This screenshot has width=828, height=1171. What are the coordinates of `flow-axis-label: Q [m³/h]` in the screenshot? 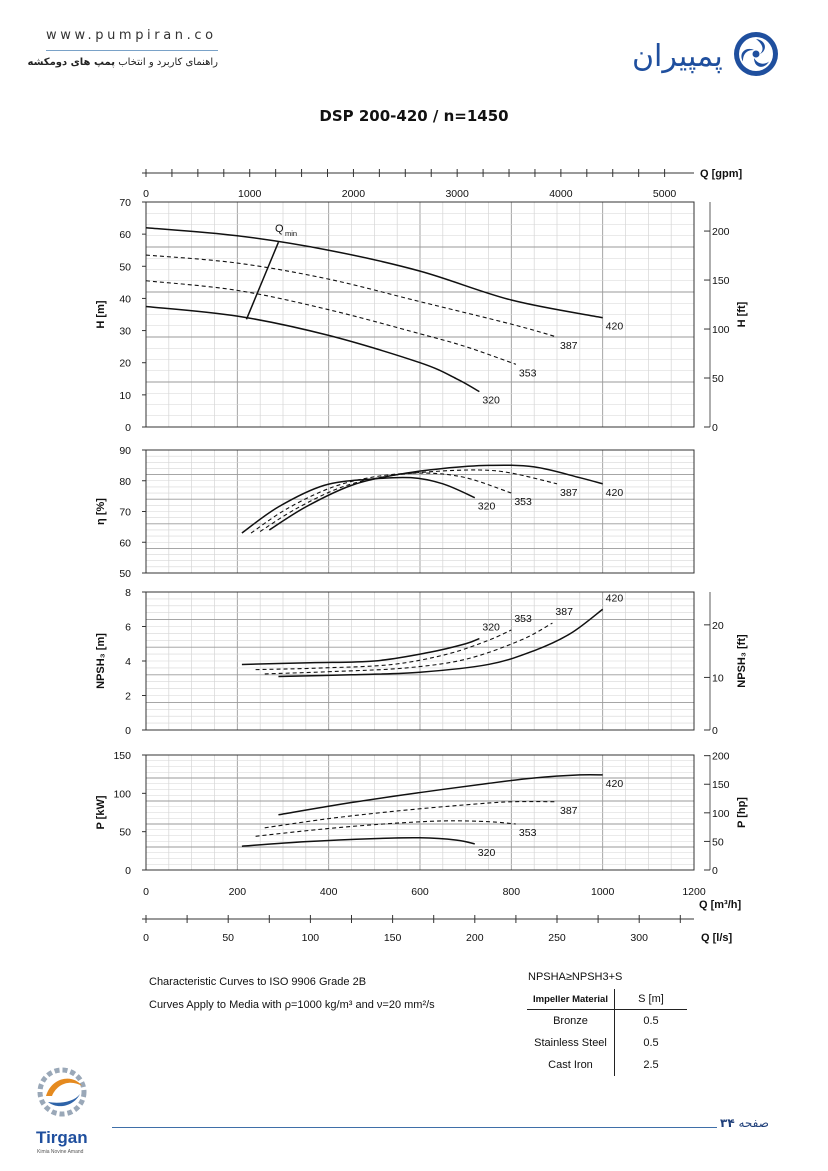 It's located at (720, 905).